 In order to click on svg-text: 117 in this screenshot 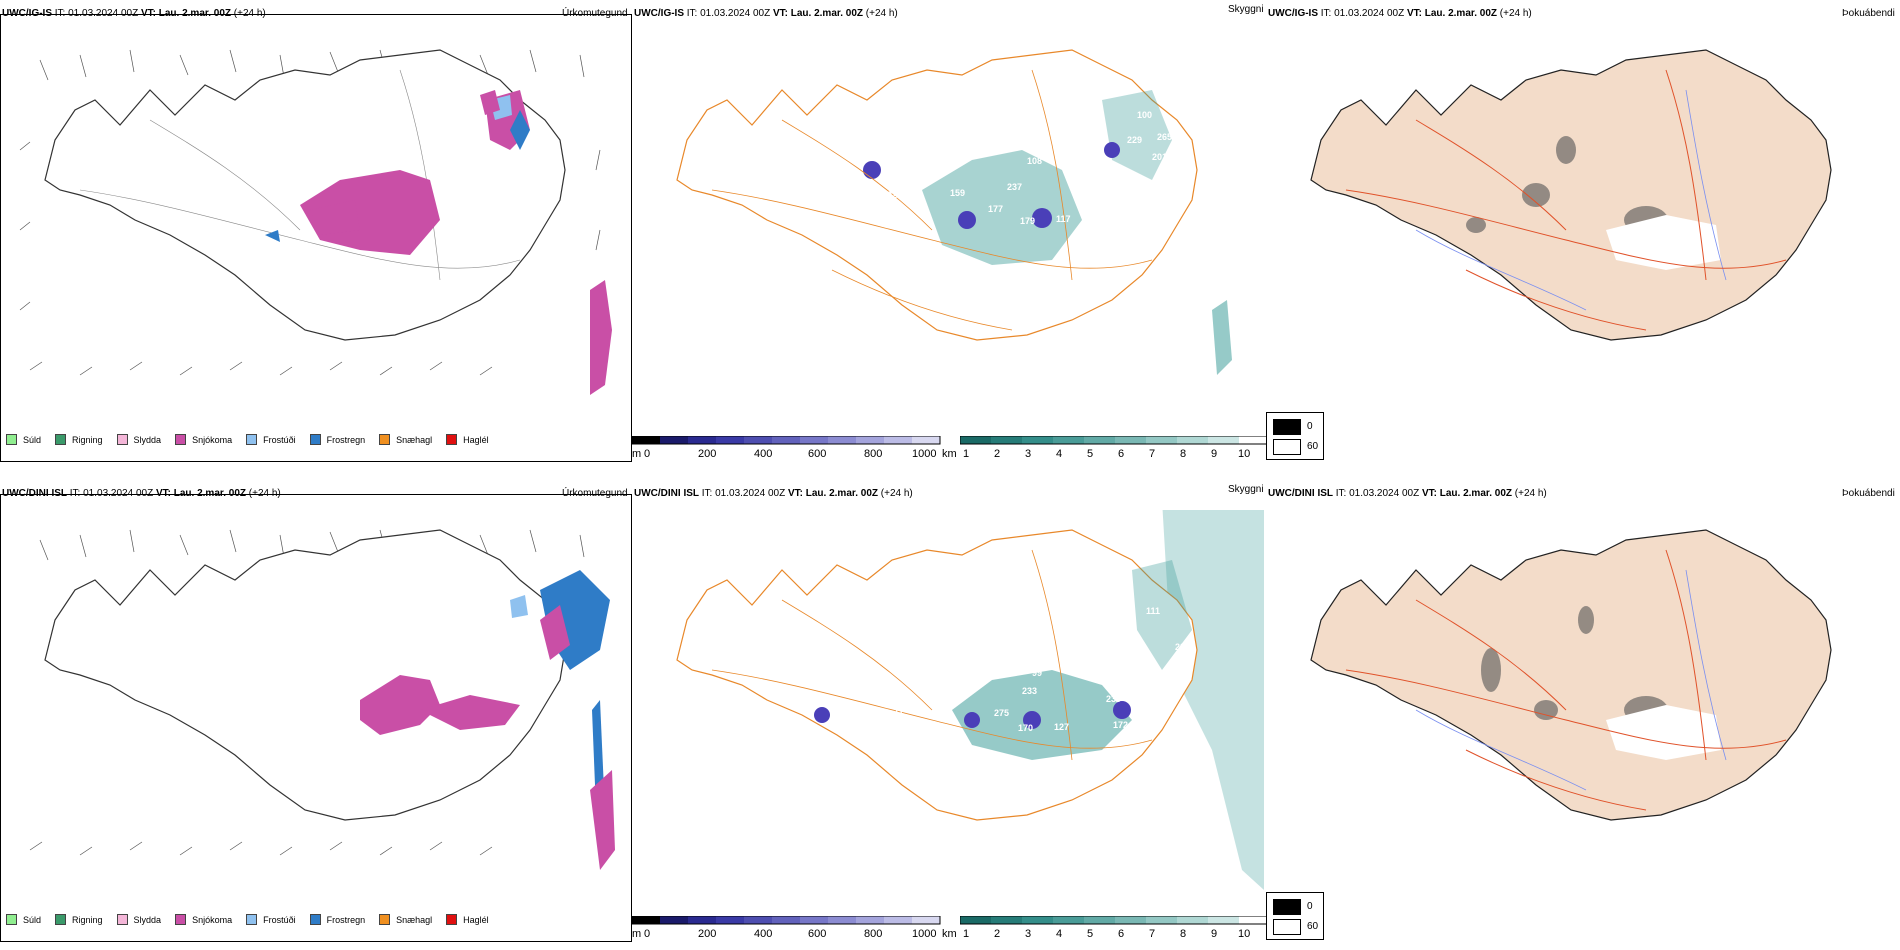, I will do `click(1063, 219)`.